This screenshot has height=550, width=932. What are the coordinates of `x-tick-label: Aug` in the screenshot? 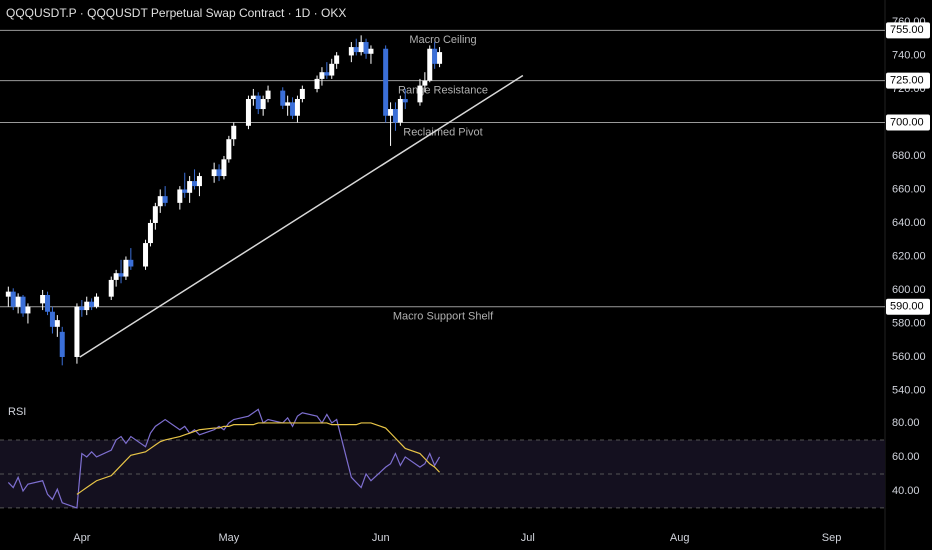 It's located at (680, 538).